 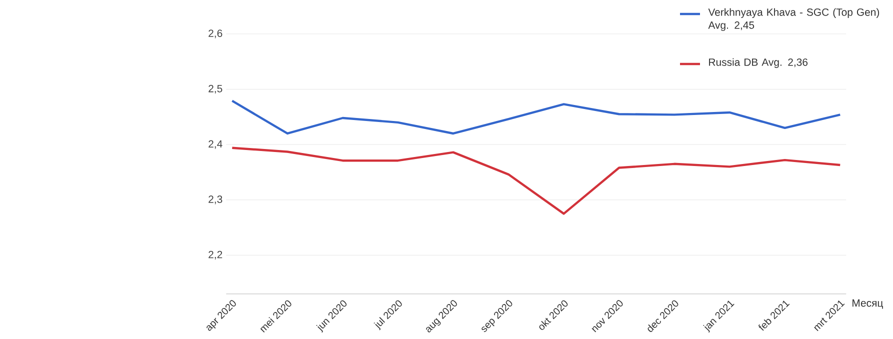 I want to click on y-tick-label: 2,6, so click(x=215, y=33).